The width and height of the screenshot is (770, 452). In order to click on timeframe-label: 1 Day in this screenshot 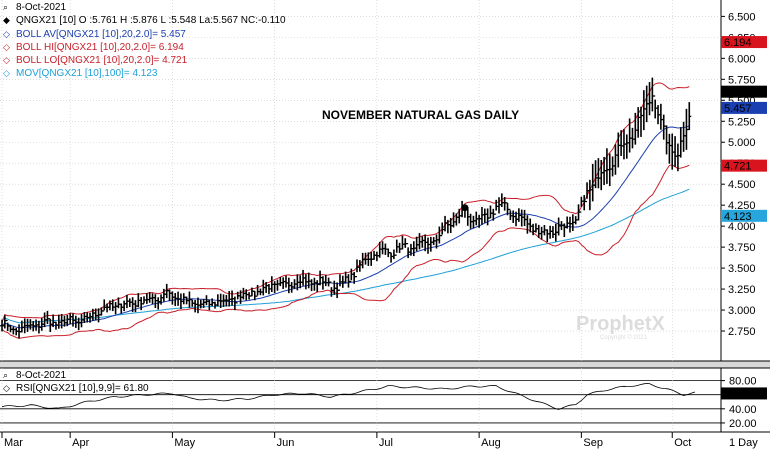, I will do `click(743, 443)`.